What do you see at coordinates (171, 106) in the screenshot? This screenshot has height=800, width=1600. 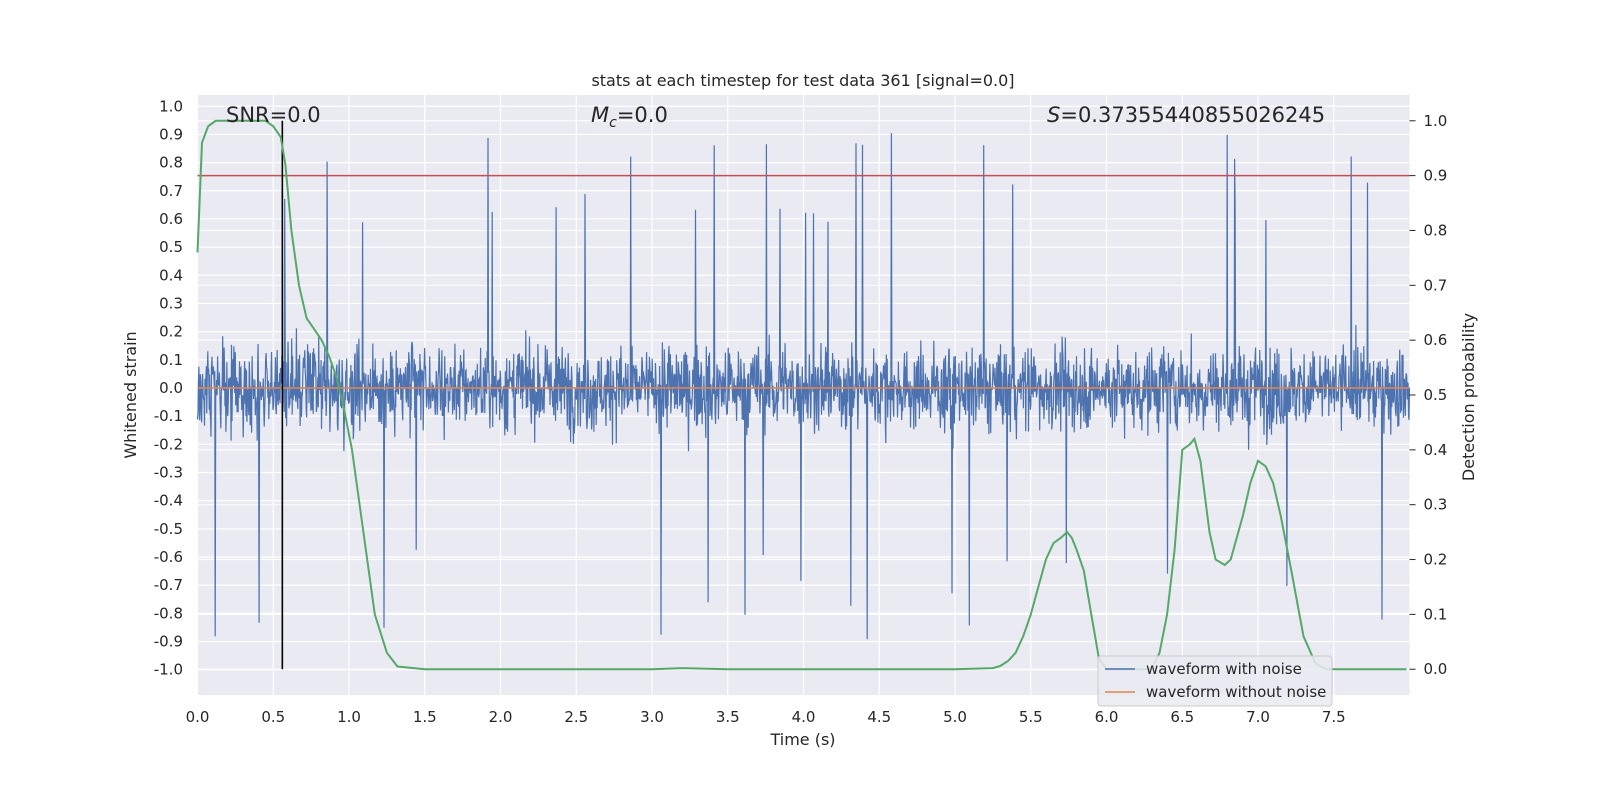 I see `y-tick-label: 1.0` at bounding box center [171, 106].